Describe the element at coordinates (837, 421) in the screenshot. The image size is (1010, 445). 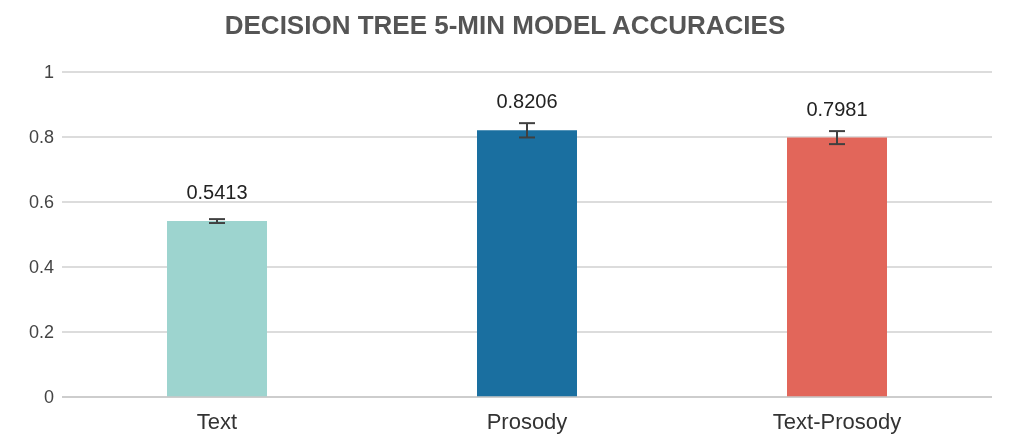
I see `x-tick-label: Text-Prosody` at that location.